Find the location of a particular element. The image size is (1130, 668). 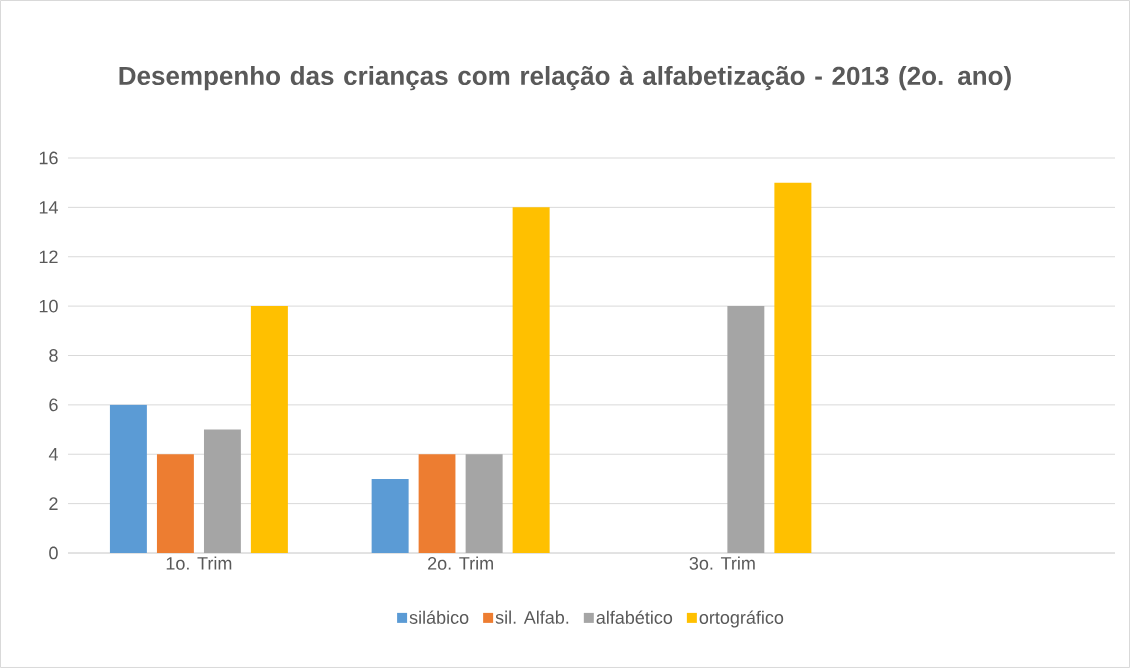

y-tick-label: 6 is located at coordinates (53, 405).